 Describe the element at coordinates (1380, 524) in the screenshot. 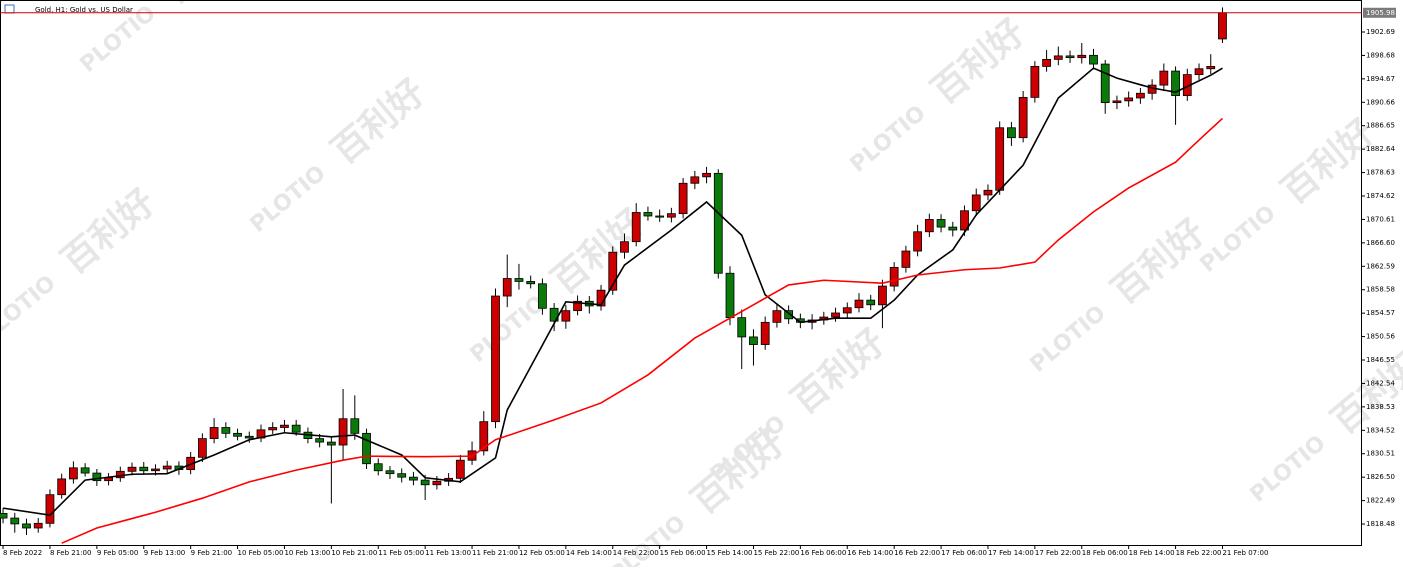

I see `y-tick-label: 1818.48` at that location.